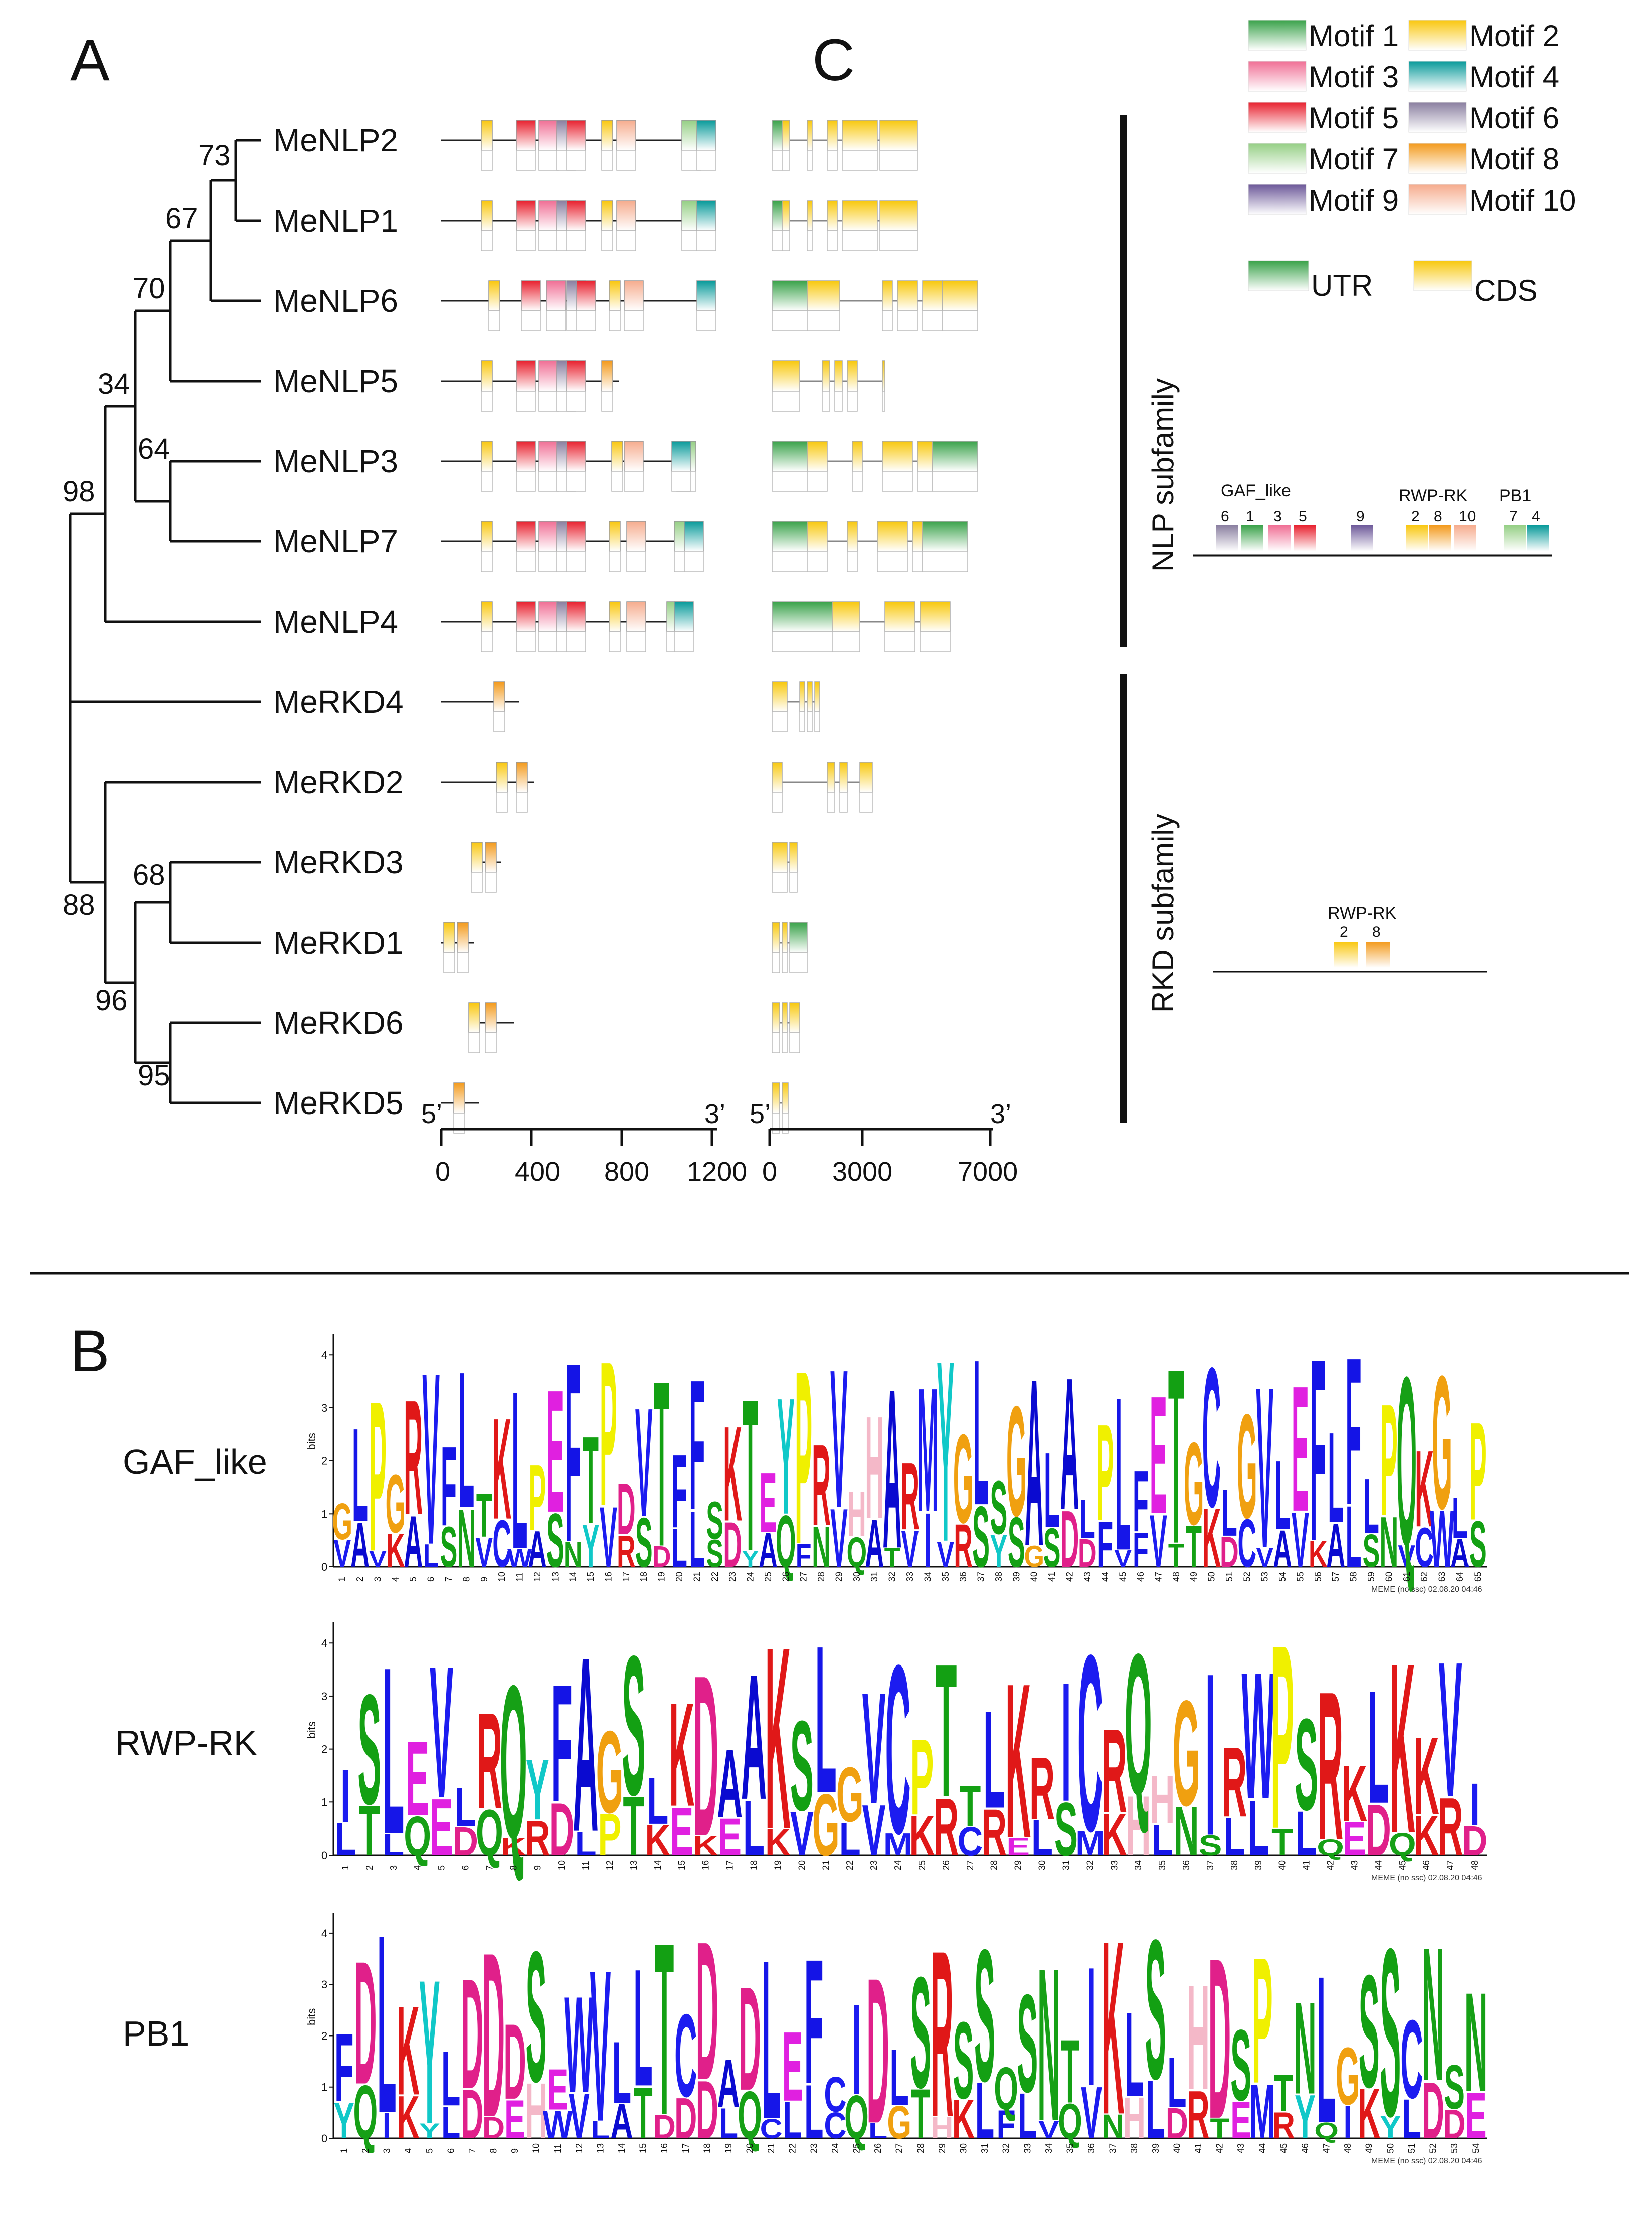 This screenshot has width=1652, height=2221. What do you see at coordinates (537, 1550) in the screenshot?
I see `logo-letter: A` at bounding box center [537, 1550].